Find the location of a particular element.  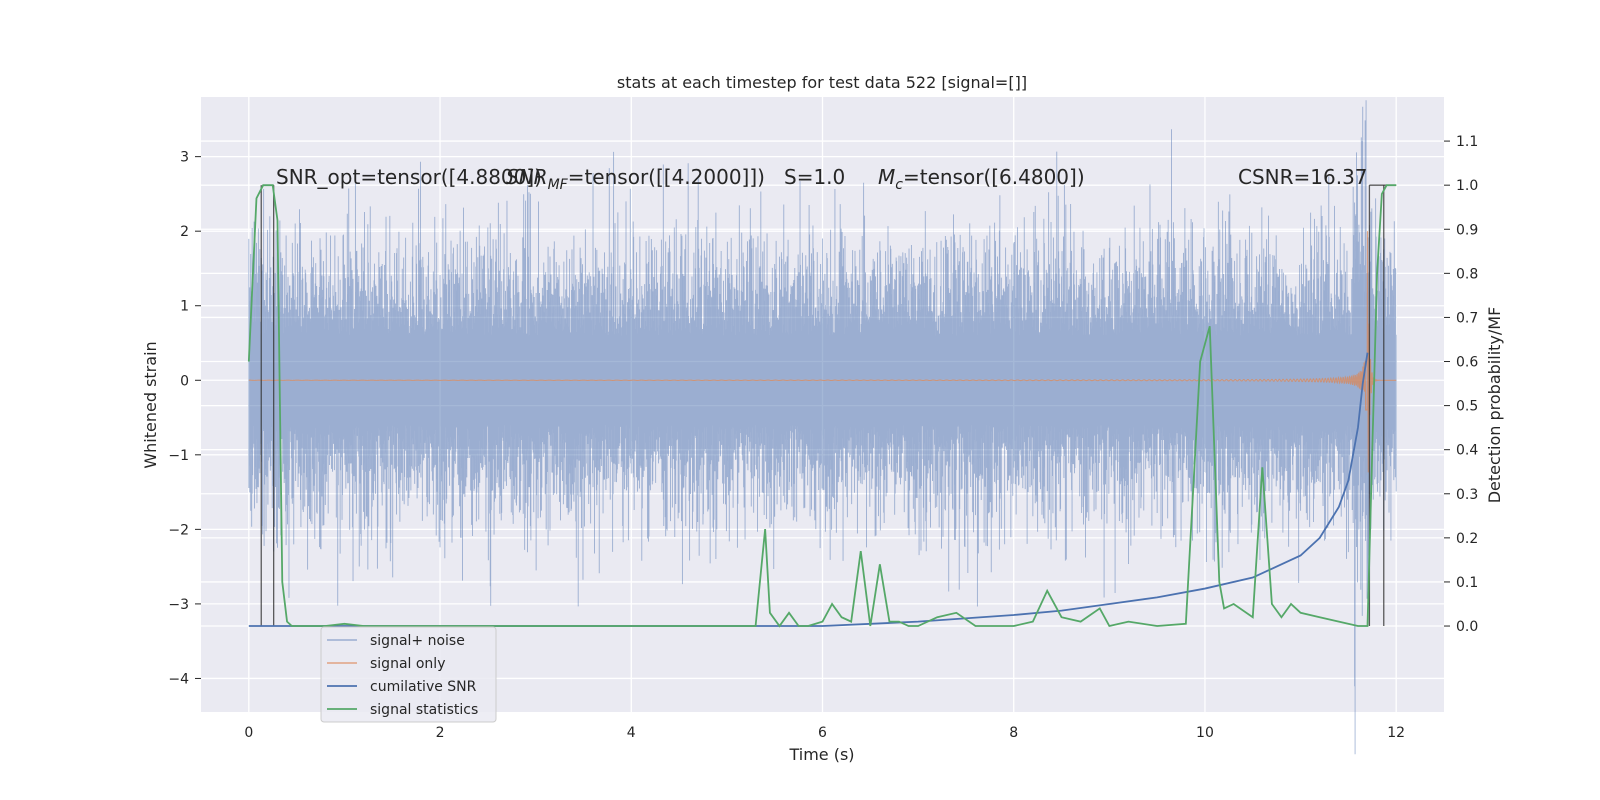

y-right-tick-label: 0.7 is located at coordinates (1467, 318).